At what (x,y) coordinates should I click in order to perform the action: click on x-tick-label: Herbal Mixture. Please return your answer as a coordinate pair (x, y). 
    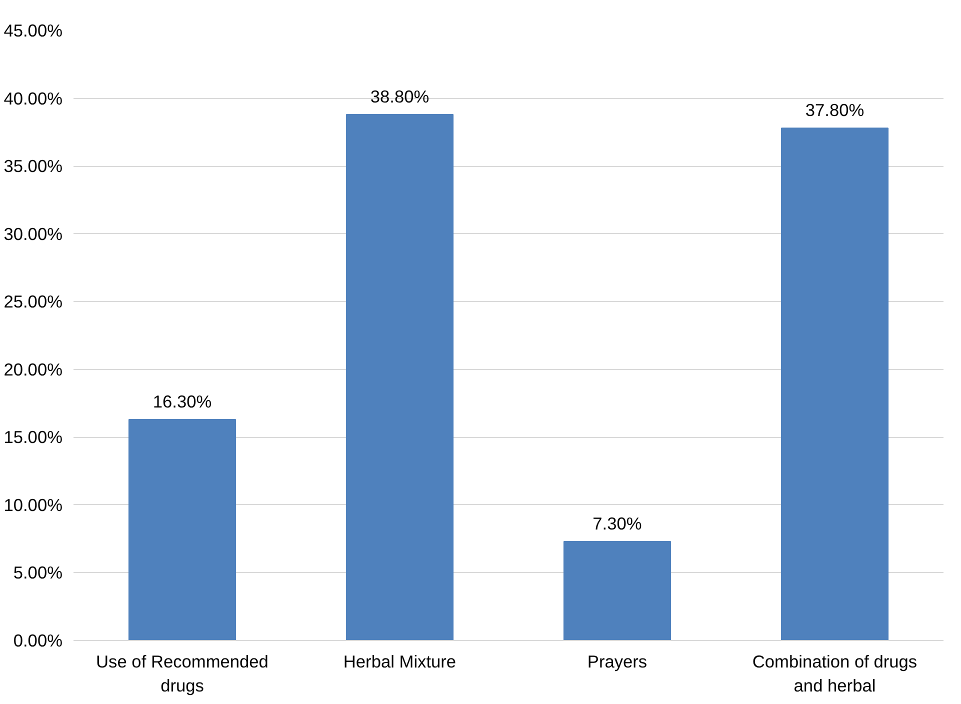
    Looking at the image, I should click on (399, 662).